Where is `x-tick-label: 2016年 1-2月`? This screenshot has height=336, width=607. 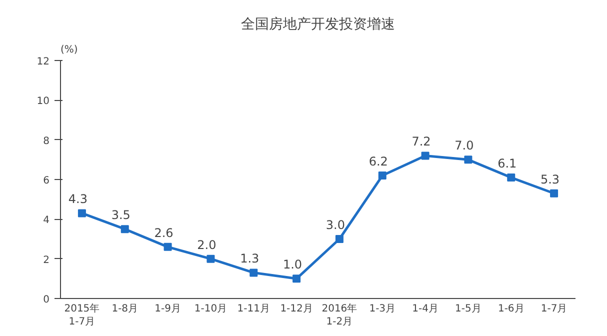
x-tick-label: 2016年 1-2月 is located at coordinates (340, 315).